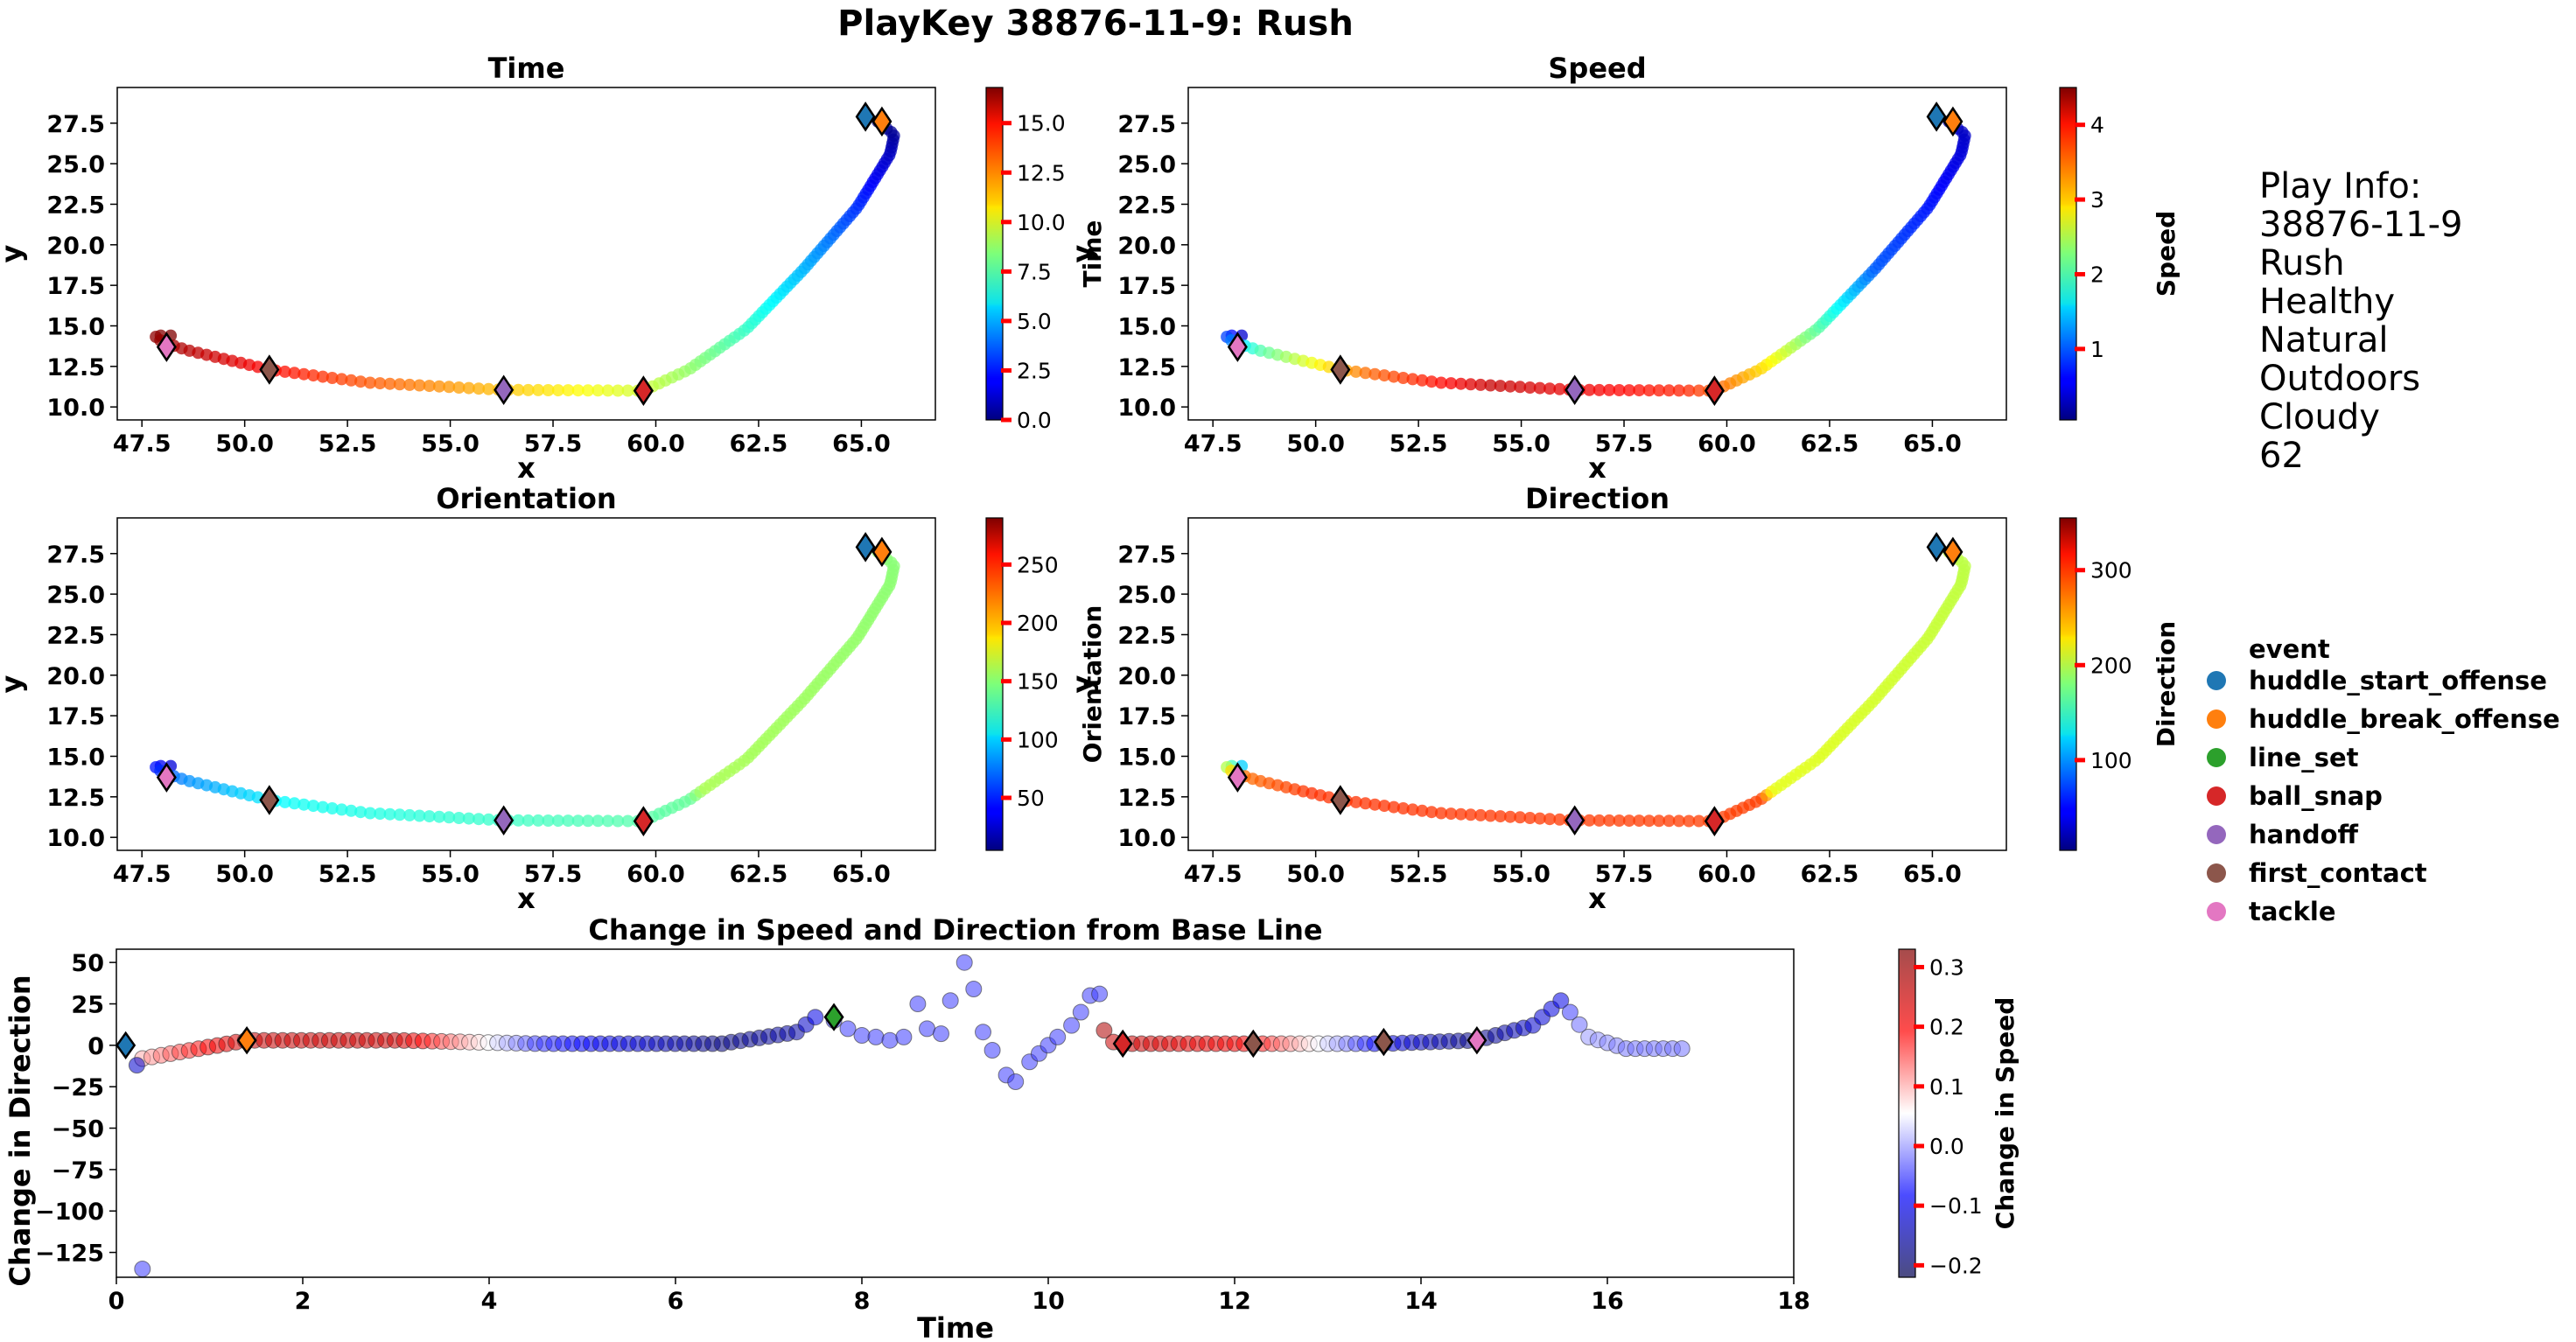 This screenshot has width=2576, height=1342. I want to click on y-tick-label: 12.5, so click(1146, 367).